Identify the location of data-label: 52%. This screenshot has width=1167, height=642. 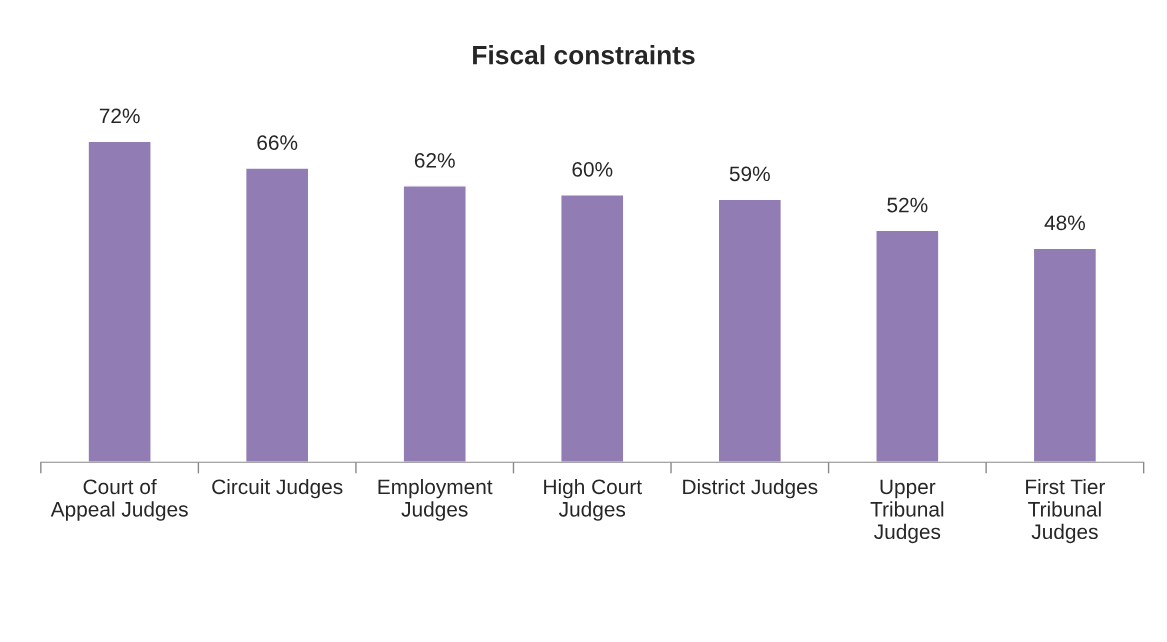
(907, 205).